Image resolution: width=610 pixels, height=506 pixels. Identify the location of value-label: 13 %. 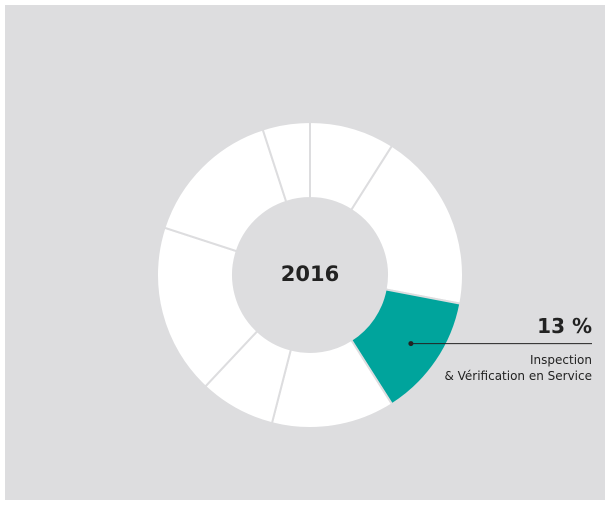
(564, 325).